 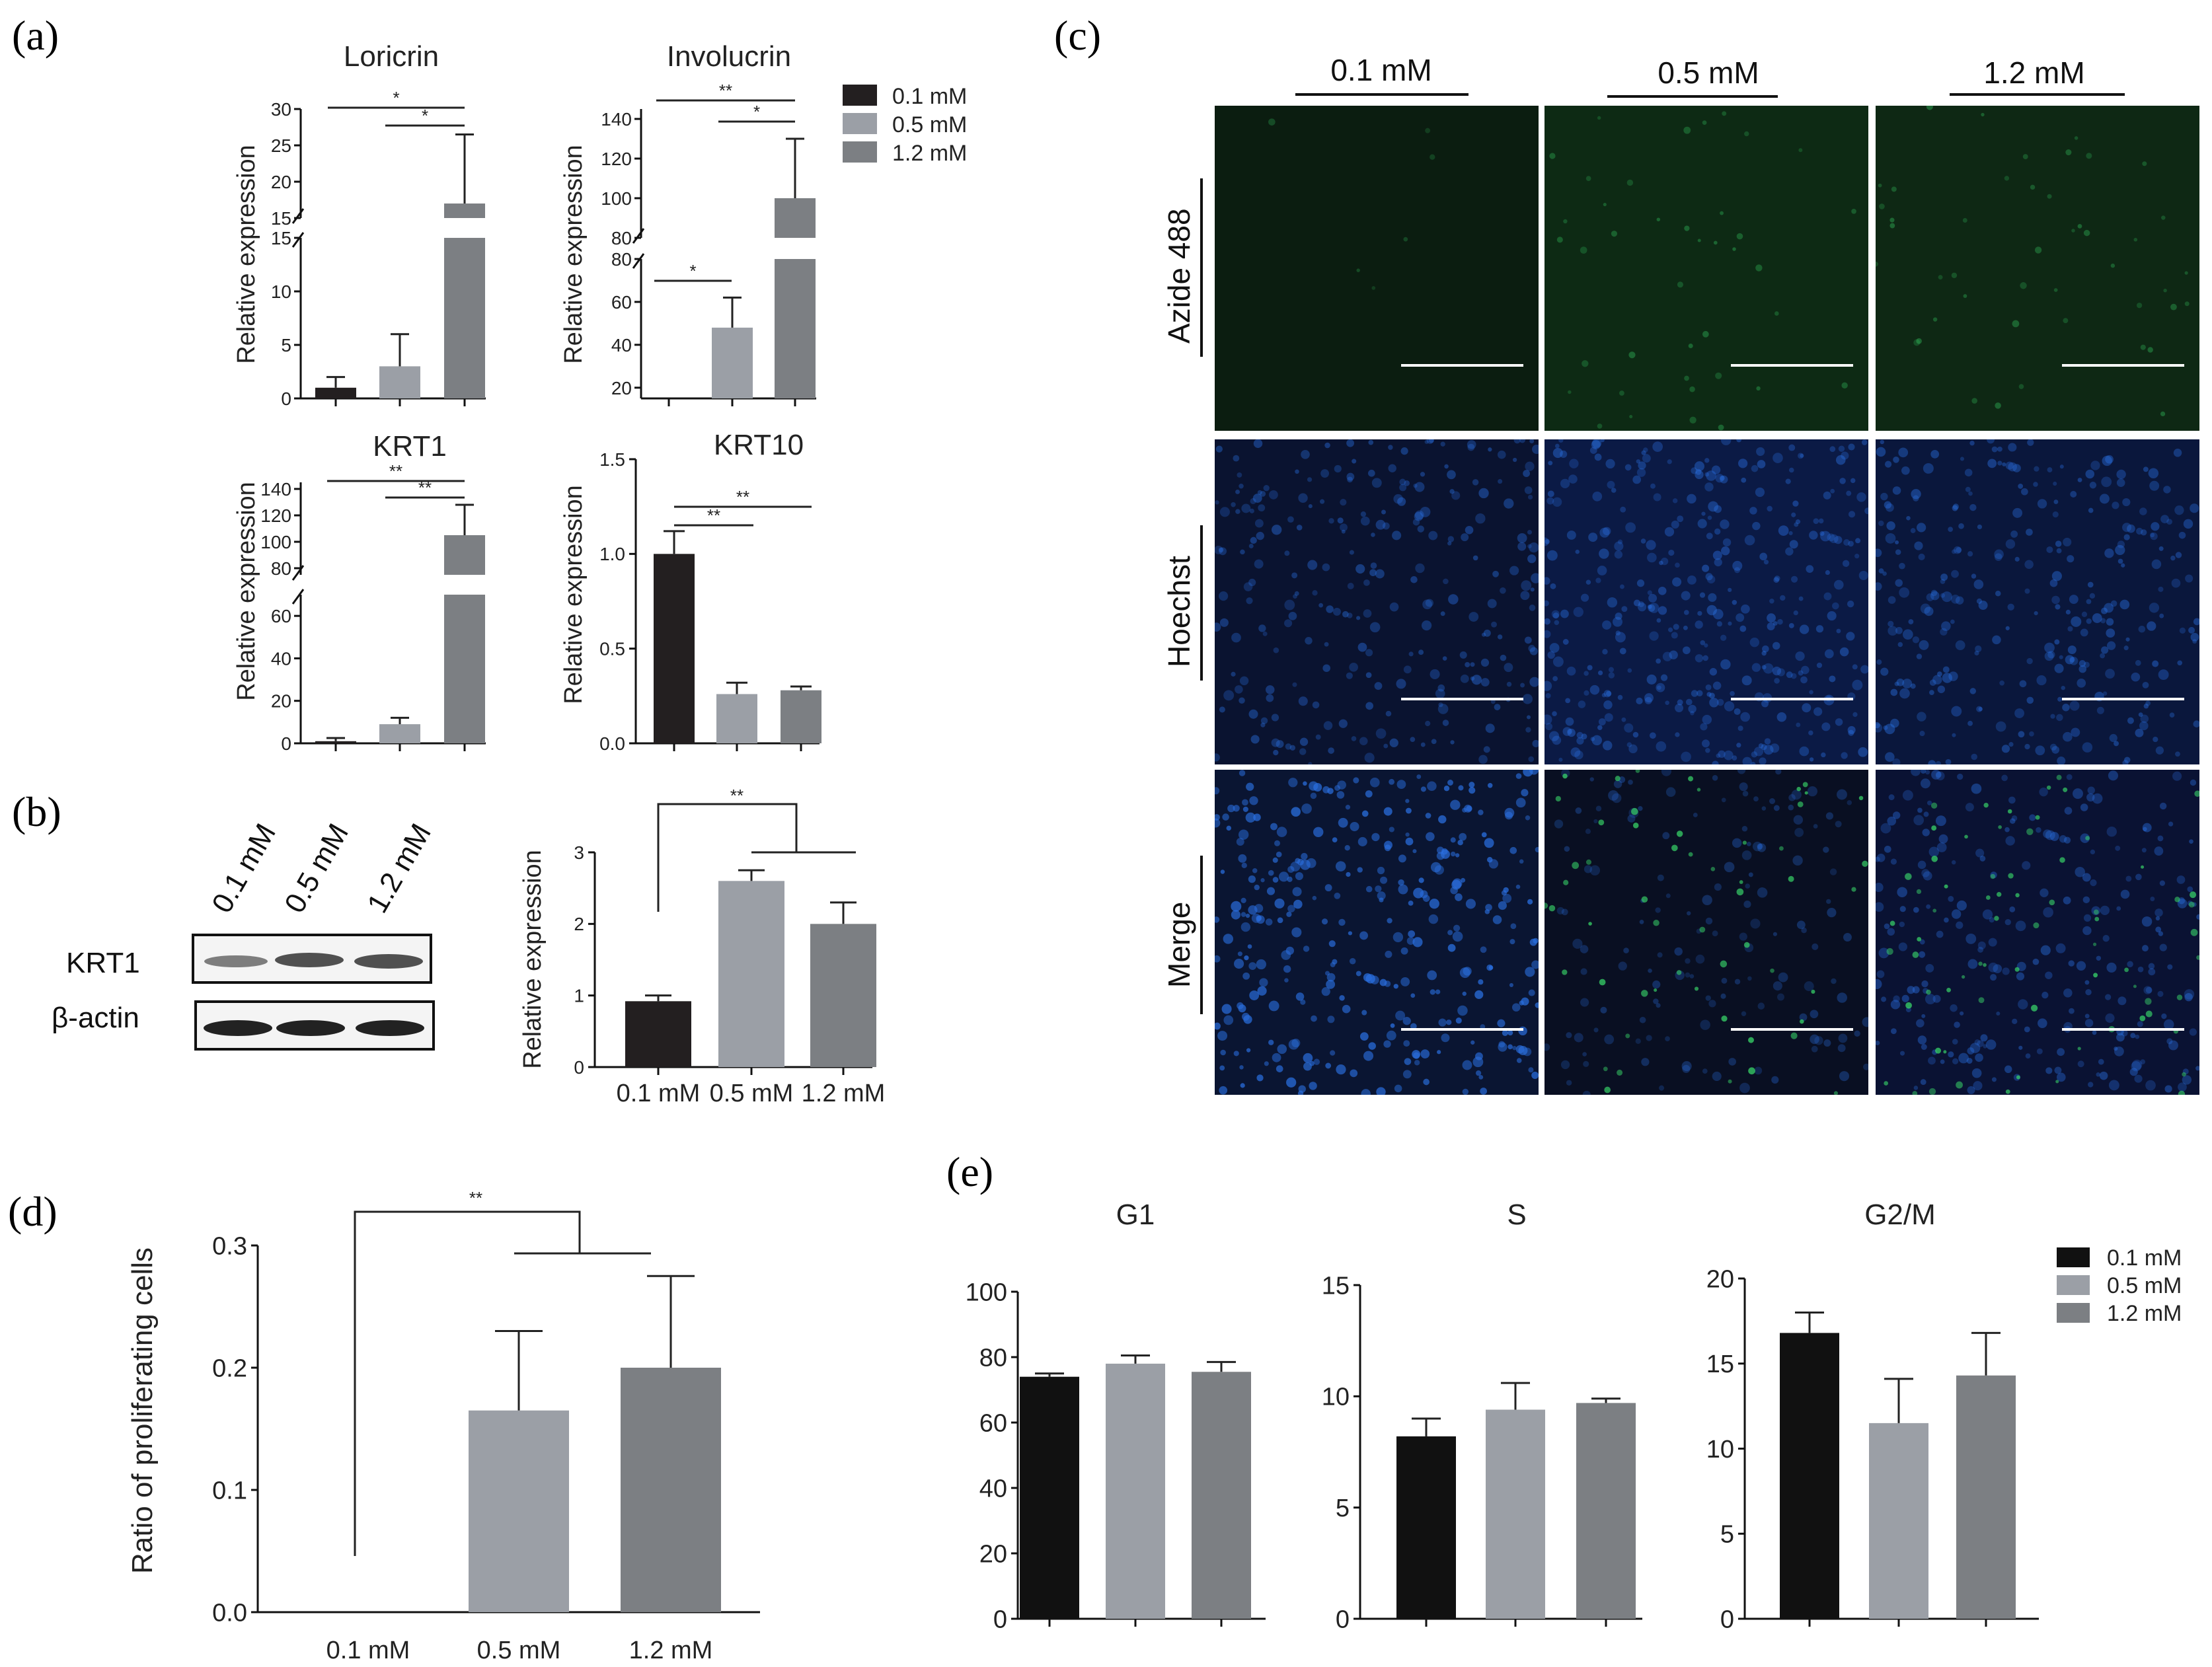 I want to click on involucrin-ytick-up-label-2: 120, so click(x=616, y=159).